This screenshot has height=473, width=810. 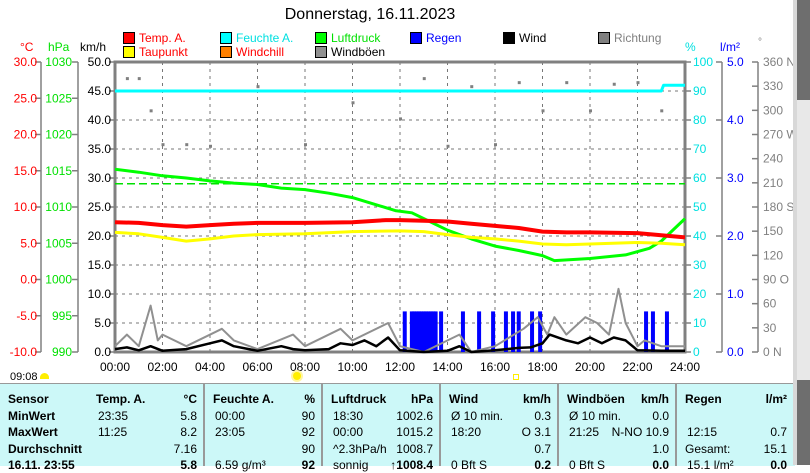 I want to click on series-wind, so click(x=399, y=343).